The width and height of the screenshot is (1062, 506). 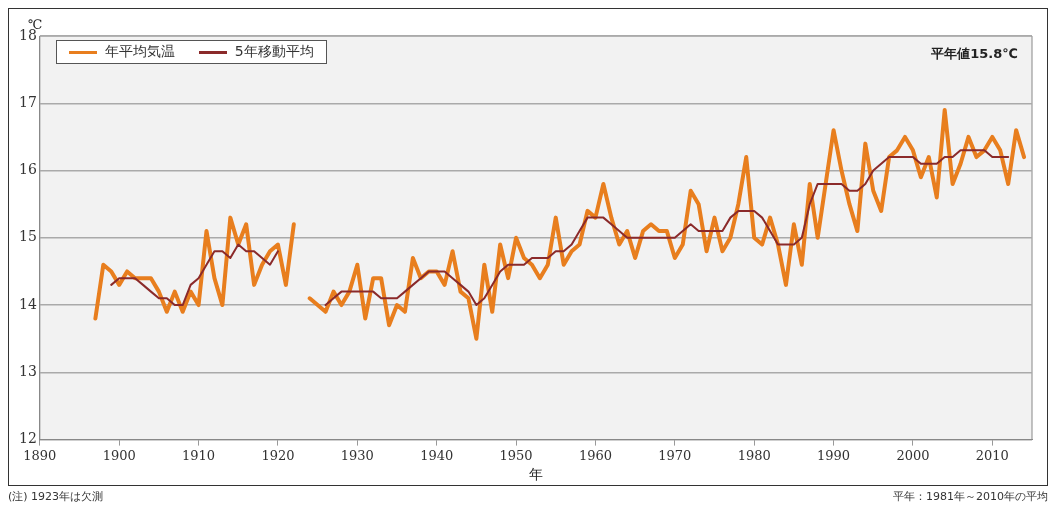 What do you see at coordinates (27, 303) in the screenshot?
I see `y-tick-label: 14` at bounding box center [27, 303].